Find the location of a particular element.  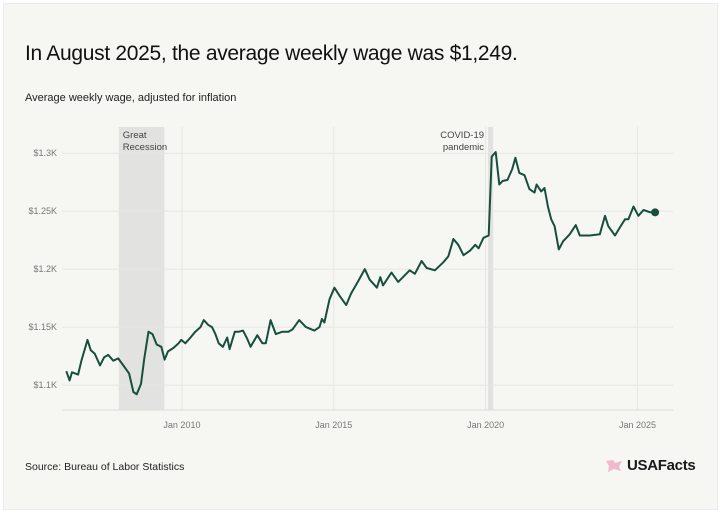

y-tick-label: $1.2K is located at coordinates (45, 269).